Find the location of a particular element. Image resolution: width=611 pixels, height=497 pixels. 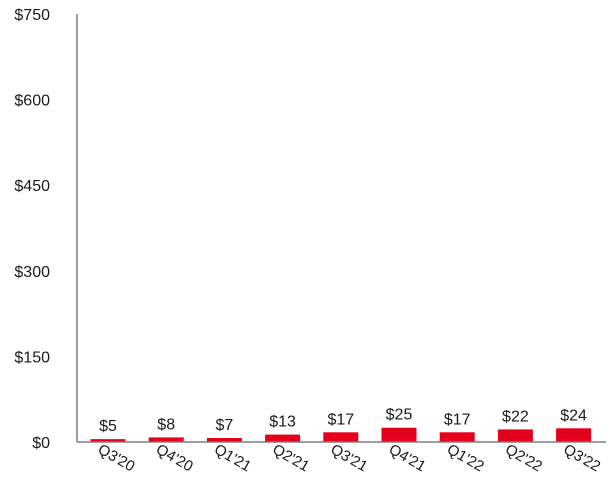

y-tick-label: $0 is located at coordinates (41, 443).